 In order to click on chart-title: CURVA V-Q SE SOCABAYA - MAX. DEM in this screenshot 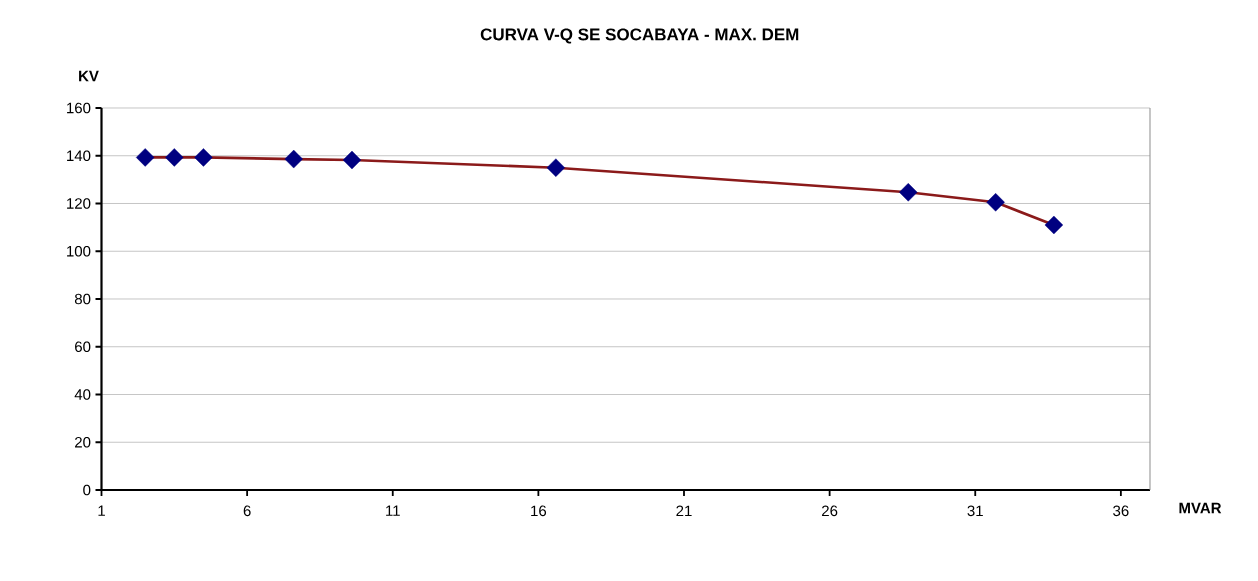, I will do `click(639, 36)`.